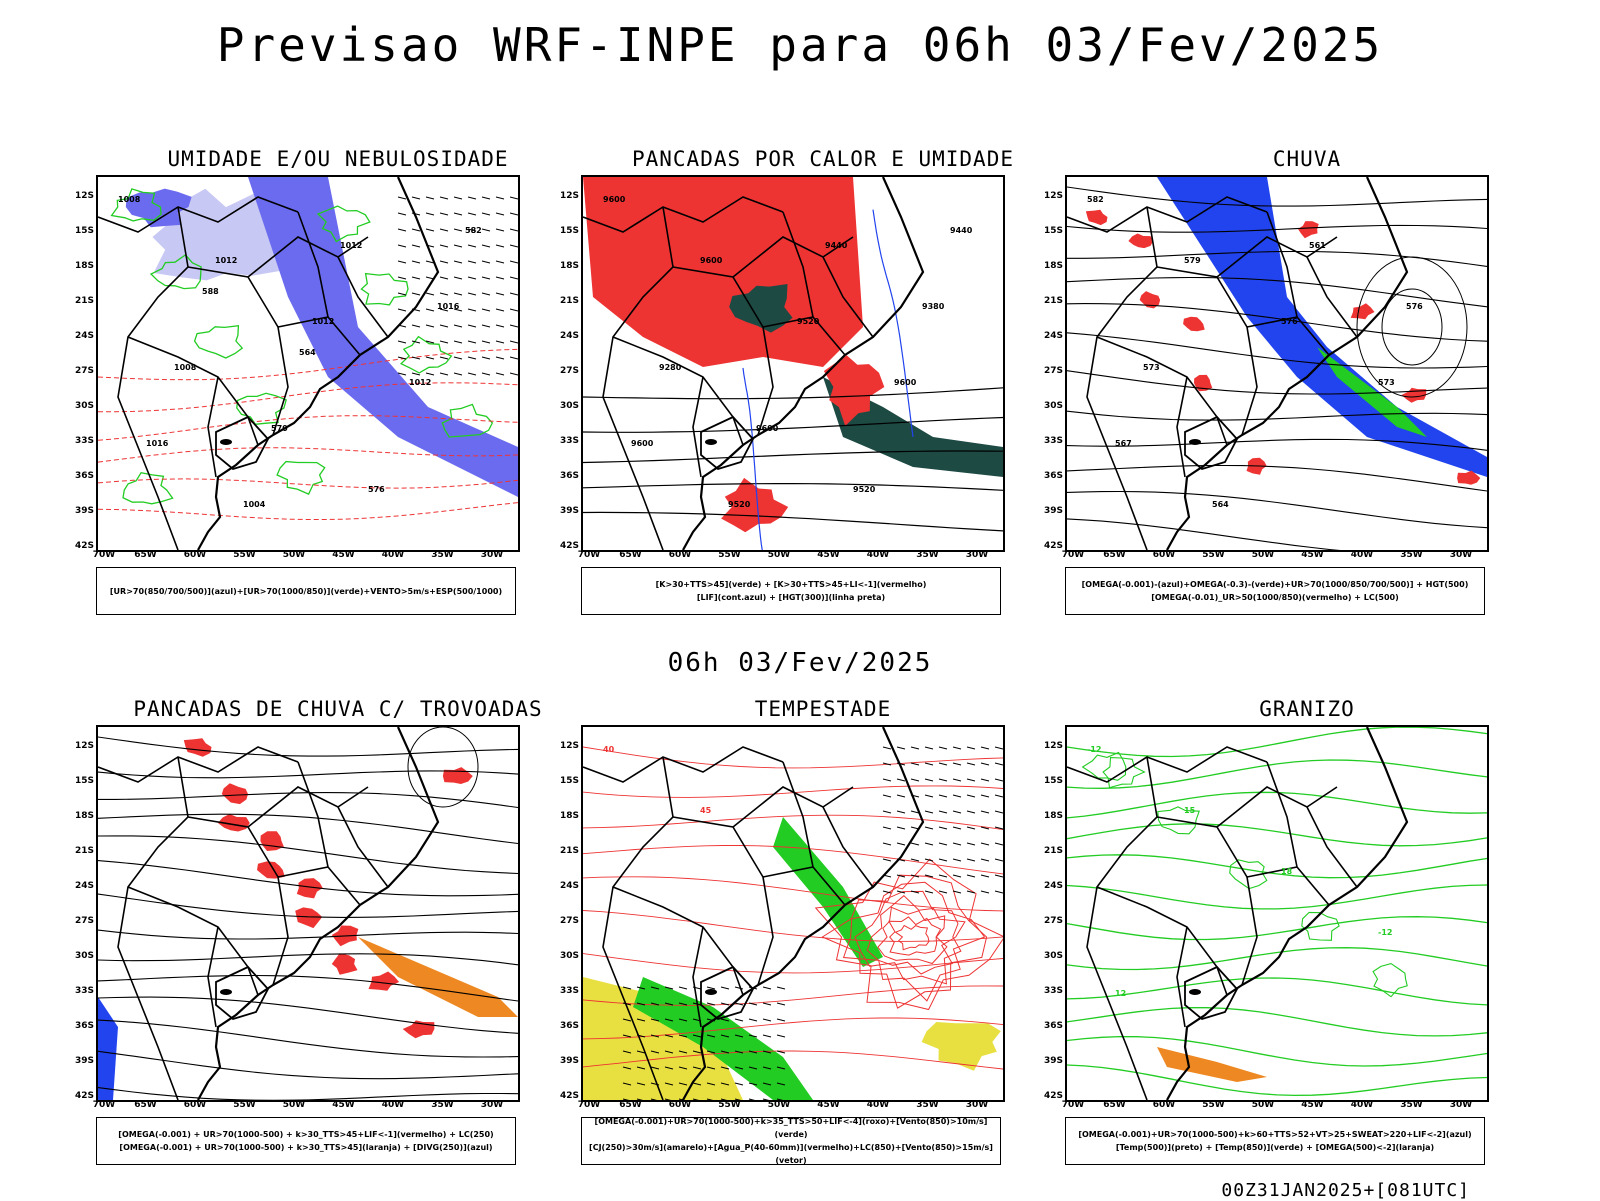 The image size is (1600, 1201). What do you see at coordinates (711, 260) in the screenshot?
I see `contour-label: 9600` at bounding box center [711, 260].